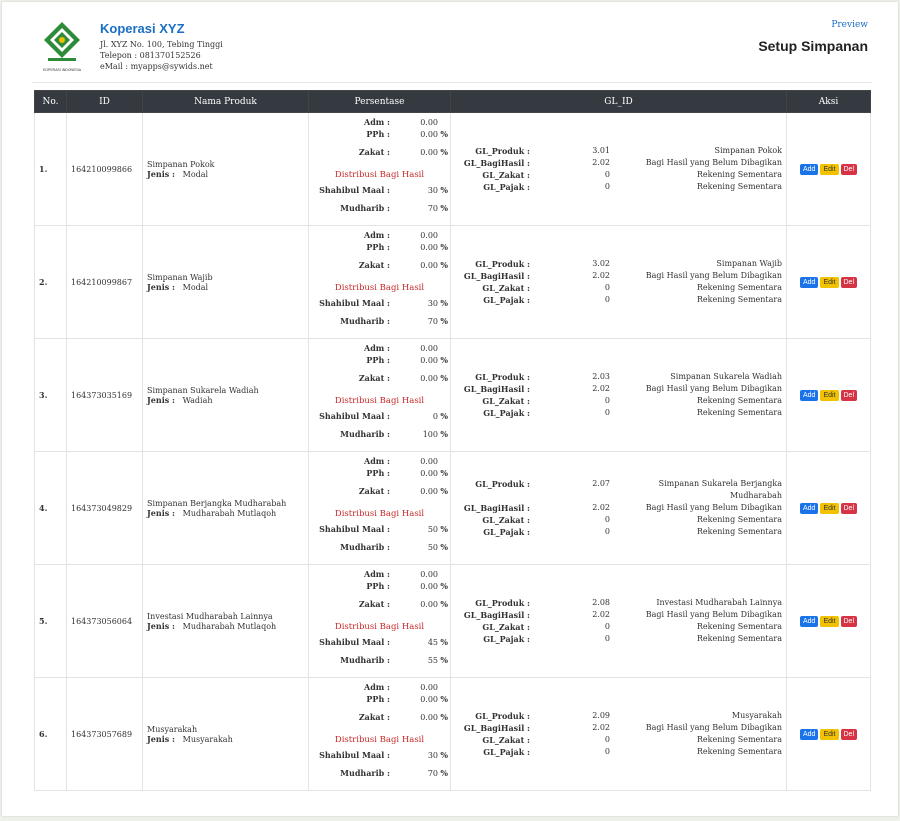 The height and width of the screenshot is (821, 900). What do you see at coordinates (444, 321) in the screenshot?
I see `mudharib-unit: %` at bounding box center [444, 321].